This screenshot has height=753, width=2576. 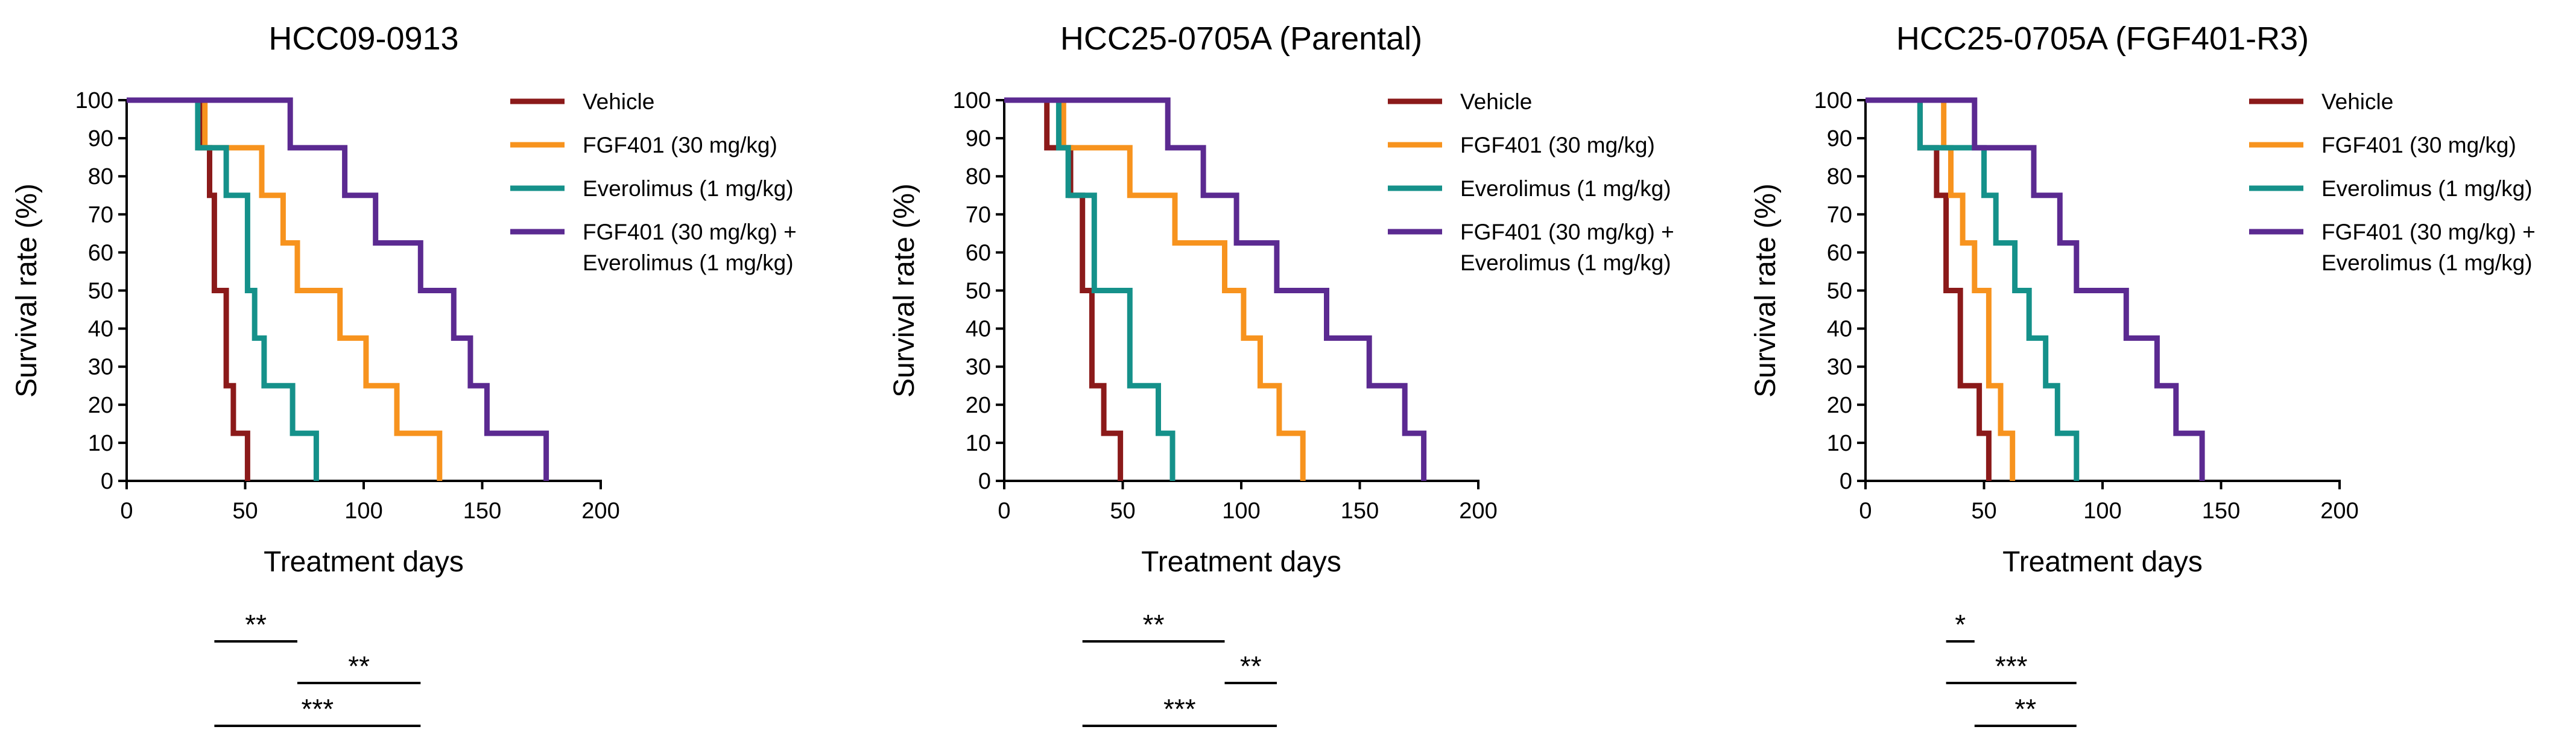 I want to click on significance-label-2: **, so click(x=1251, y=666).